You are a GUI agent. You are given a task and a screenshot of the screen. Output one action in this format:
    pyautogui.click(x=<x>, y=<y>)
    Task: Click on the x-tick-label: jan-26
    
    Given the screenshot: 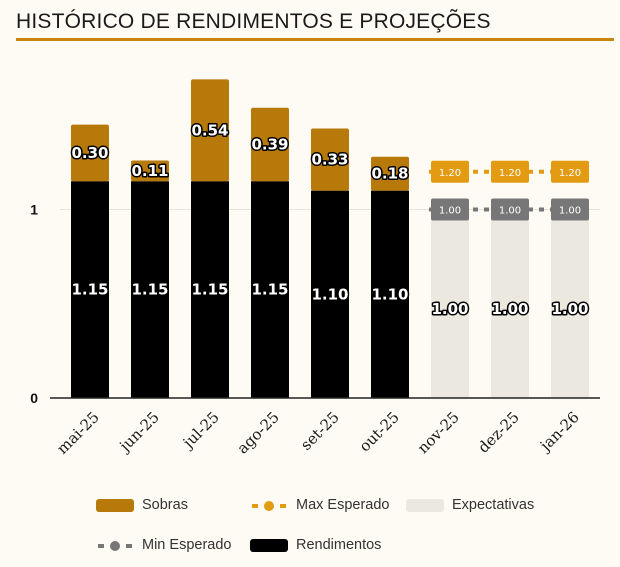 What is the action you would take?
    pyautogui.click(x=559, y=432)
    